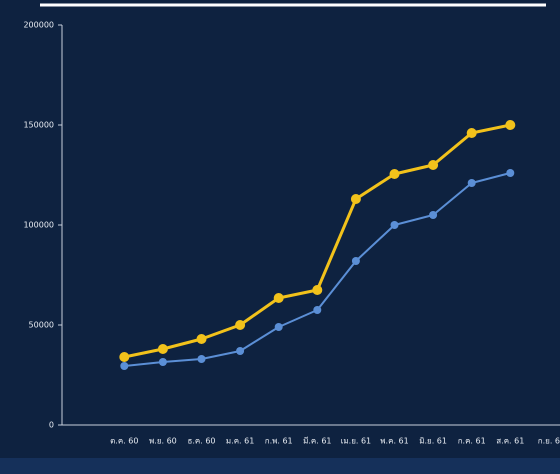 The height and width of the screenshot is (474, 560). Describe the element at coordinates (510, 441) in the screenshot. I see `x-tick-label: ส.ค. 61` at that location.